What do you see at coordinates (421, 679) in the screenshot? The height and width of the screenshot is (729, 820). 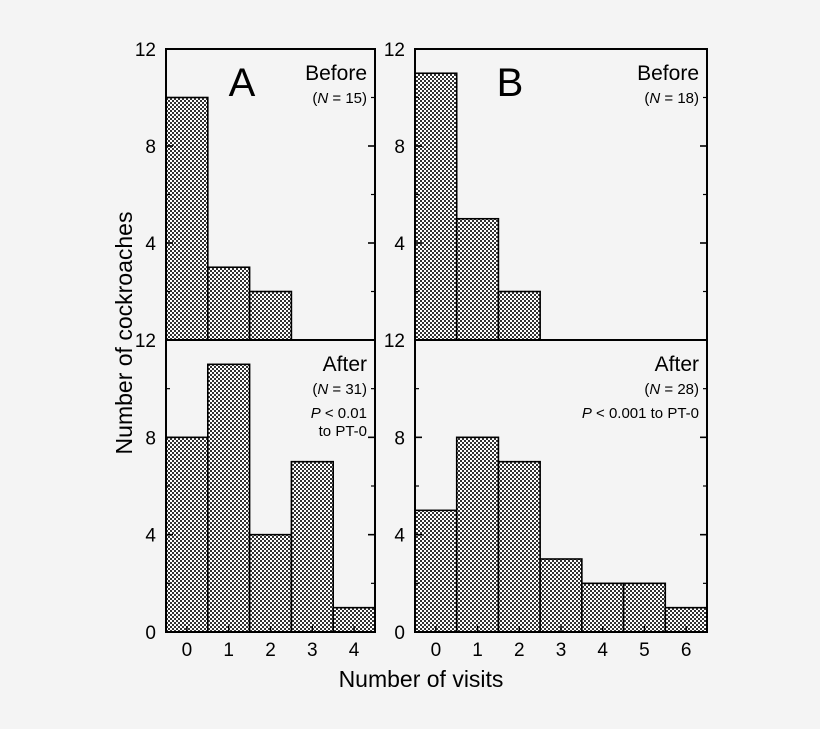 I see `x-axis-title: Number of visits` at bounding box center [421, 679].